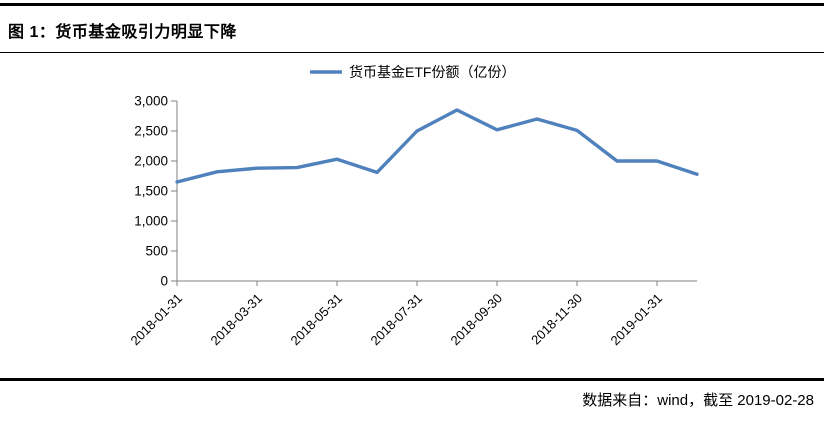  What do you see at coordinates (164, 281) in the screenshot?
I see `y-axis-label: 0` at bounding box center [164, 281].